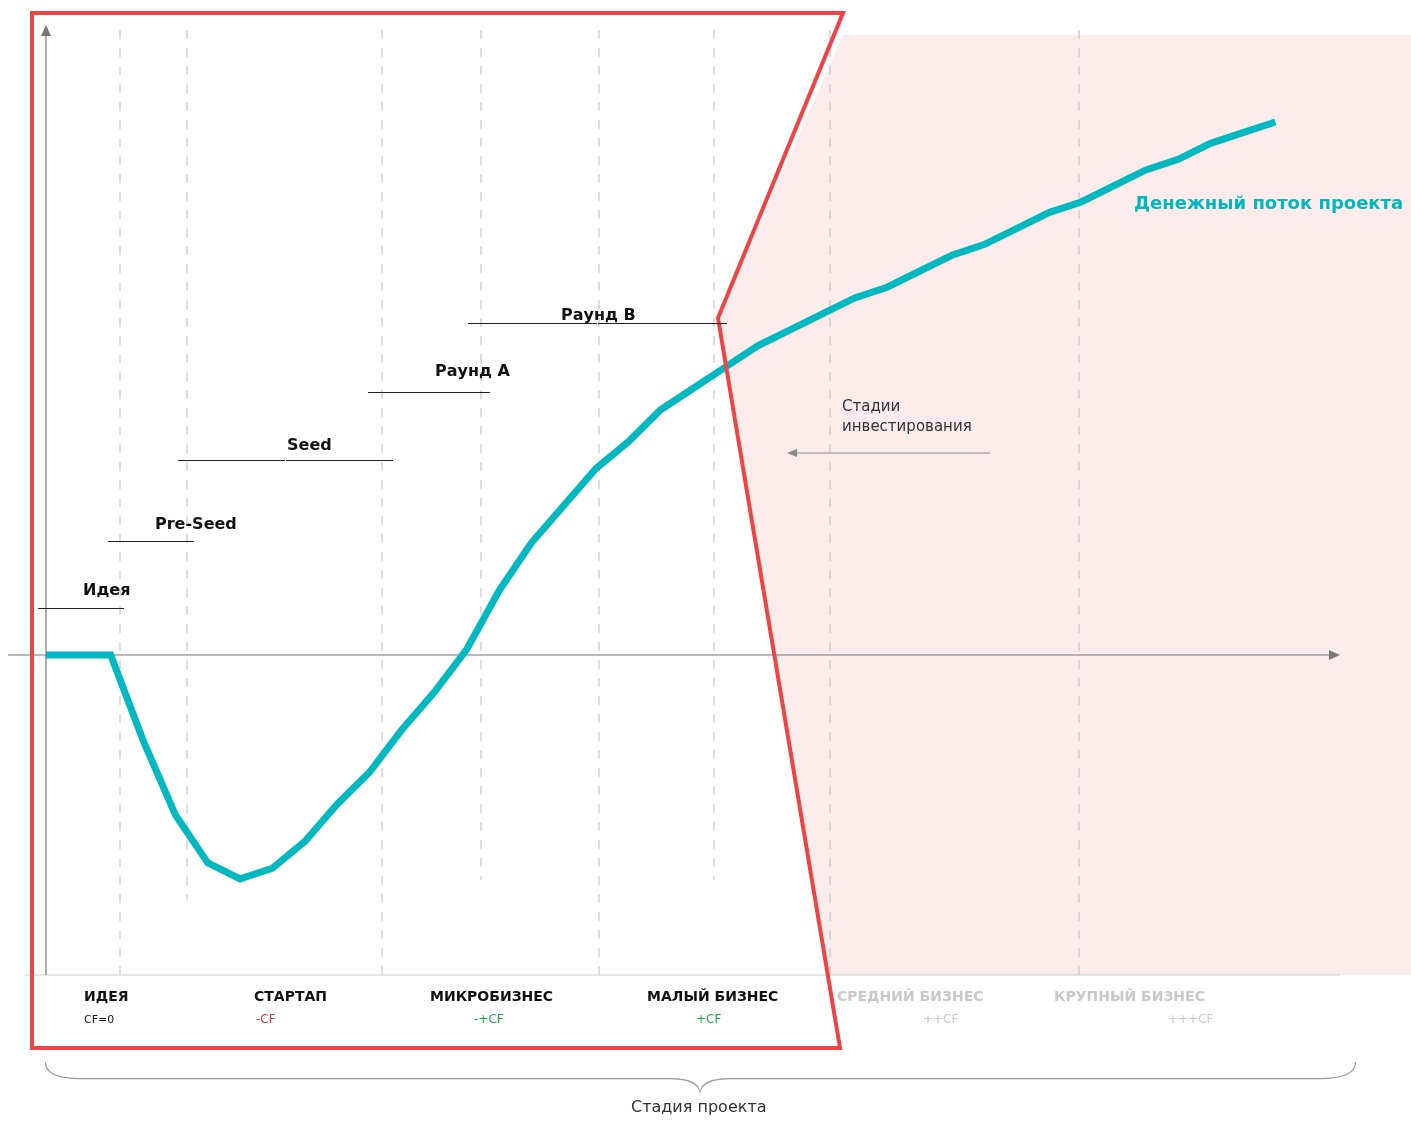 The height and width of the screenshot is (1130, 1411). Describe the element at coordinates (1269, 202) in the screenshot. I see `series-label: Денежный поток проекта` at that location.